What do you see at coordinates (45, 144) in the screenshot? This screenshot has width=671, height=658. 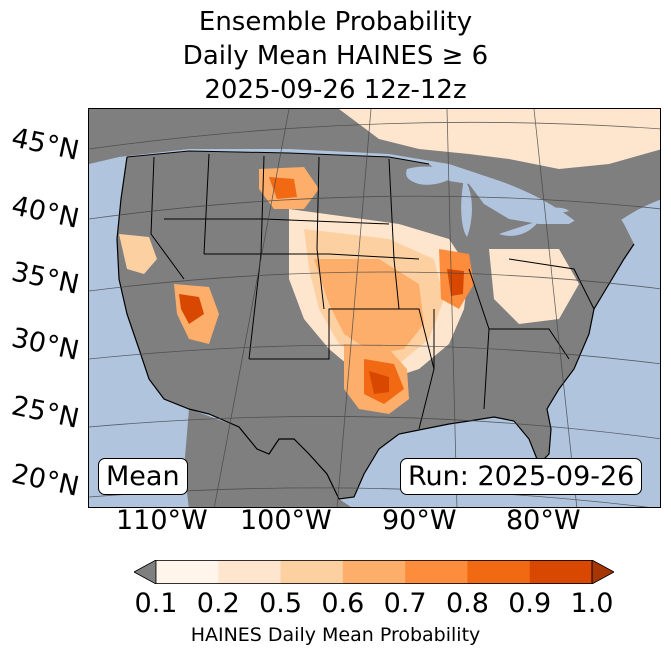 I see `lat-label-45: 45°N` at bounding box center [45, 144].